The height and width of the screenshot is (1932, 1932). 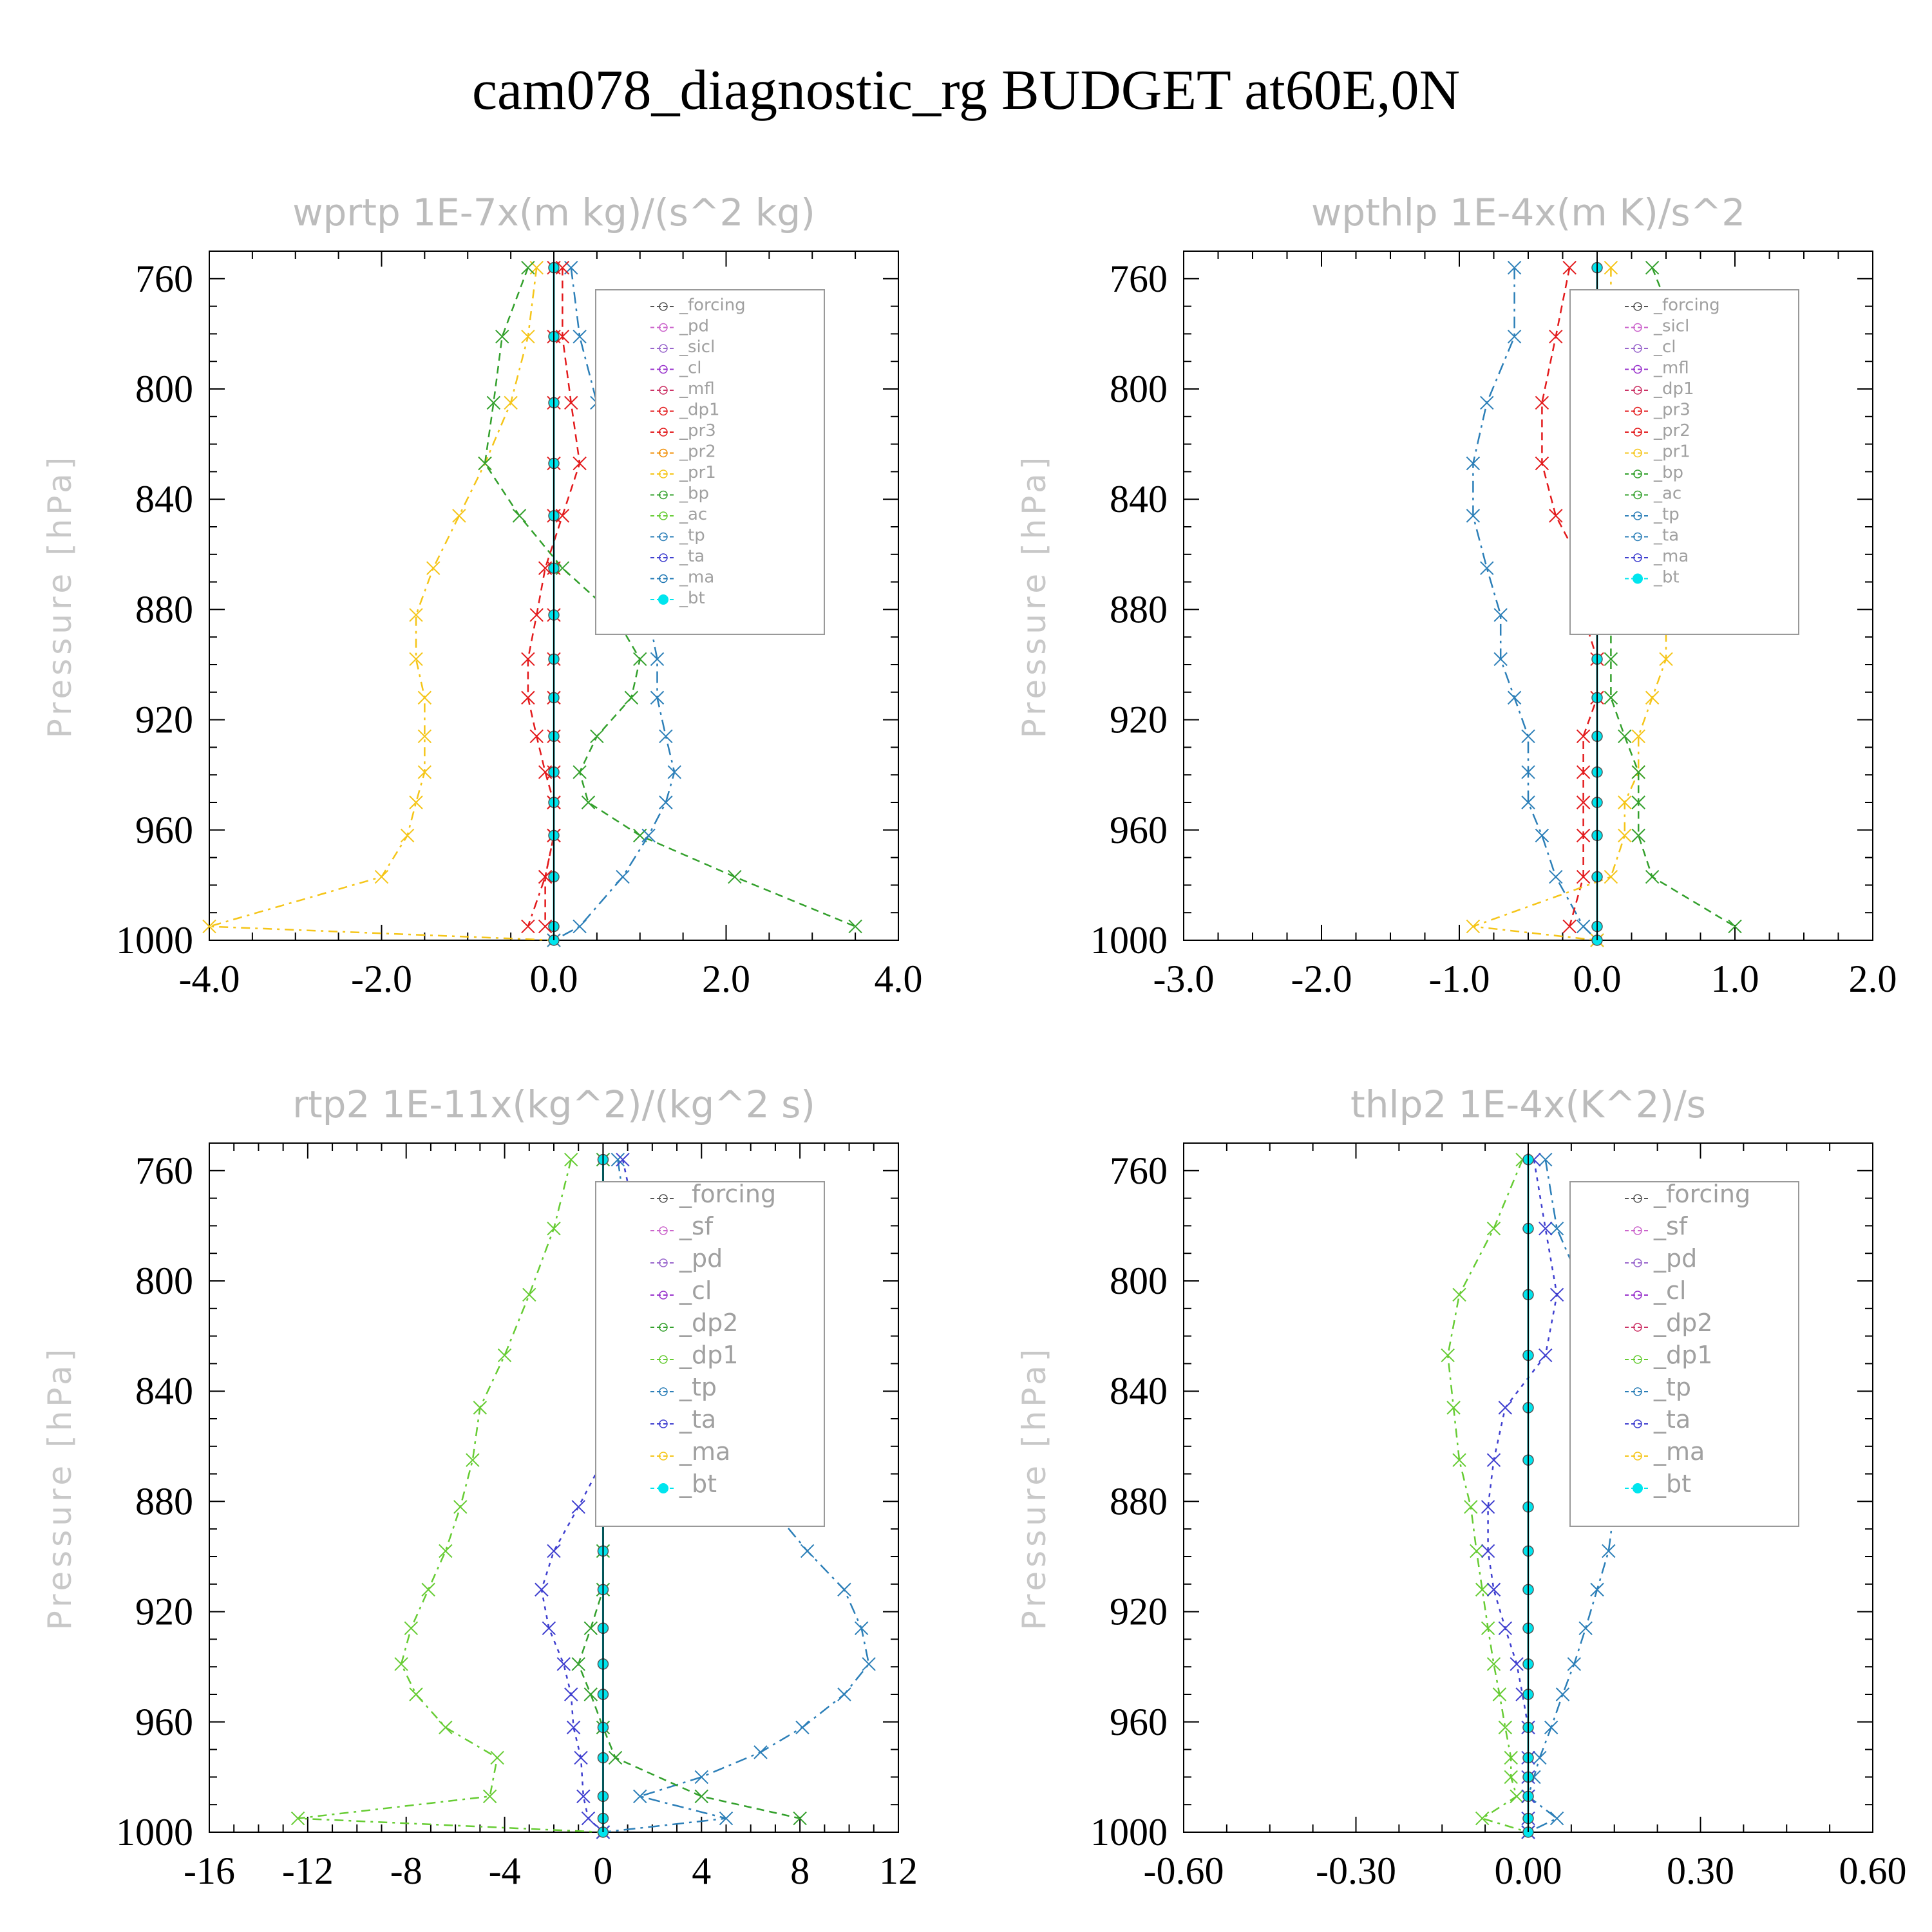 What do you see at coordinates (1321, 979) in the screenshot?
I see `x-tick-label: -2.0` at bounding box center [1321, 979].